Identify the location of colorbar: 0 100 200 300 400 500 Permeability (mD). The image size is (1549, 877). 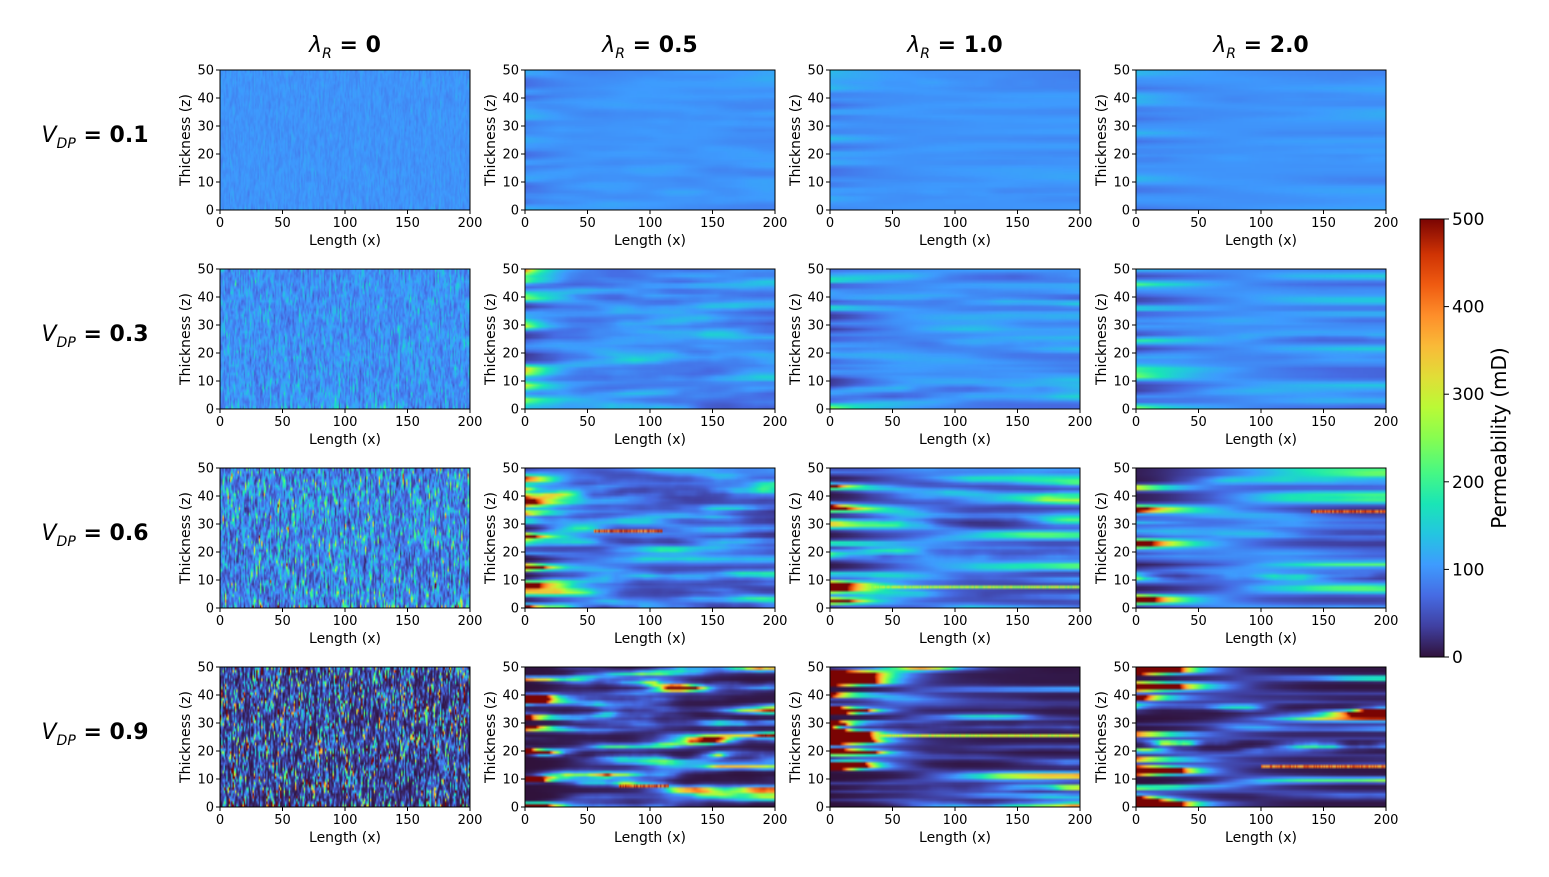
(1465, 439).